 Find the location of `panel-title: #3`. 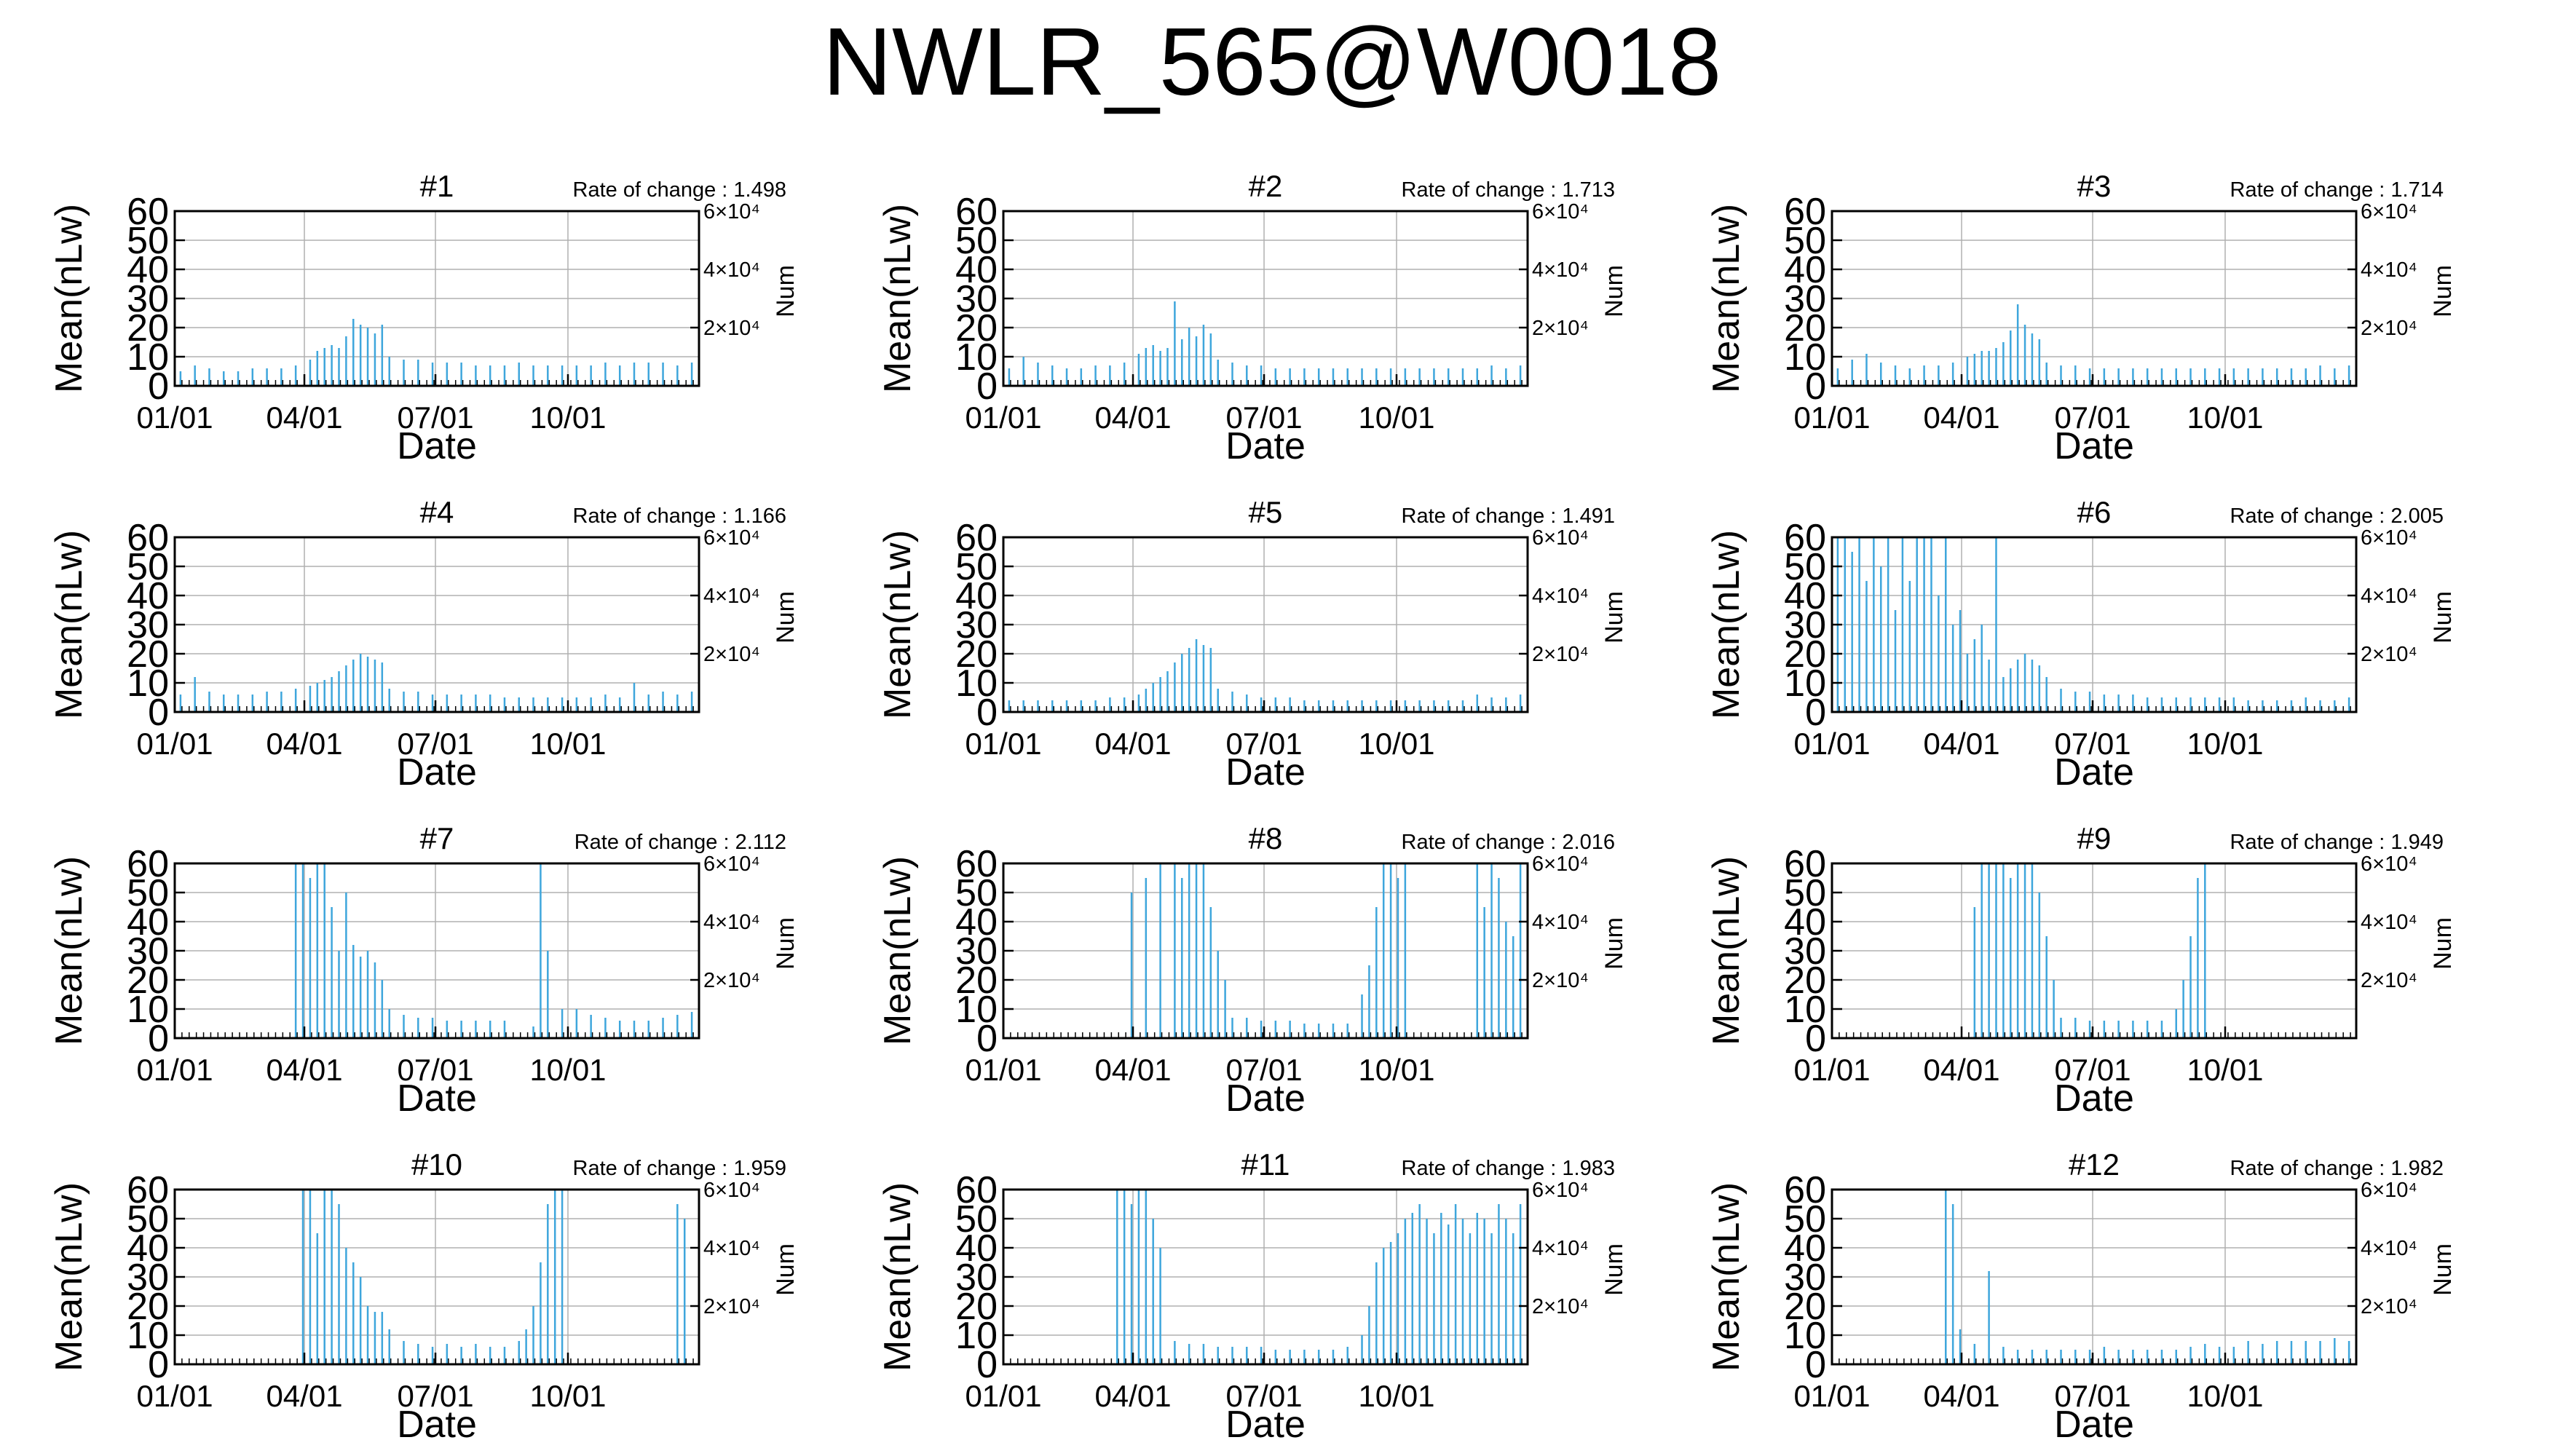

panel-title: #3 is located at coordinates (2094, 186).